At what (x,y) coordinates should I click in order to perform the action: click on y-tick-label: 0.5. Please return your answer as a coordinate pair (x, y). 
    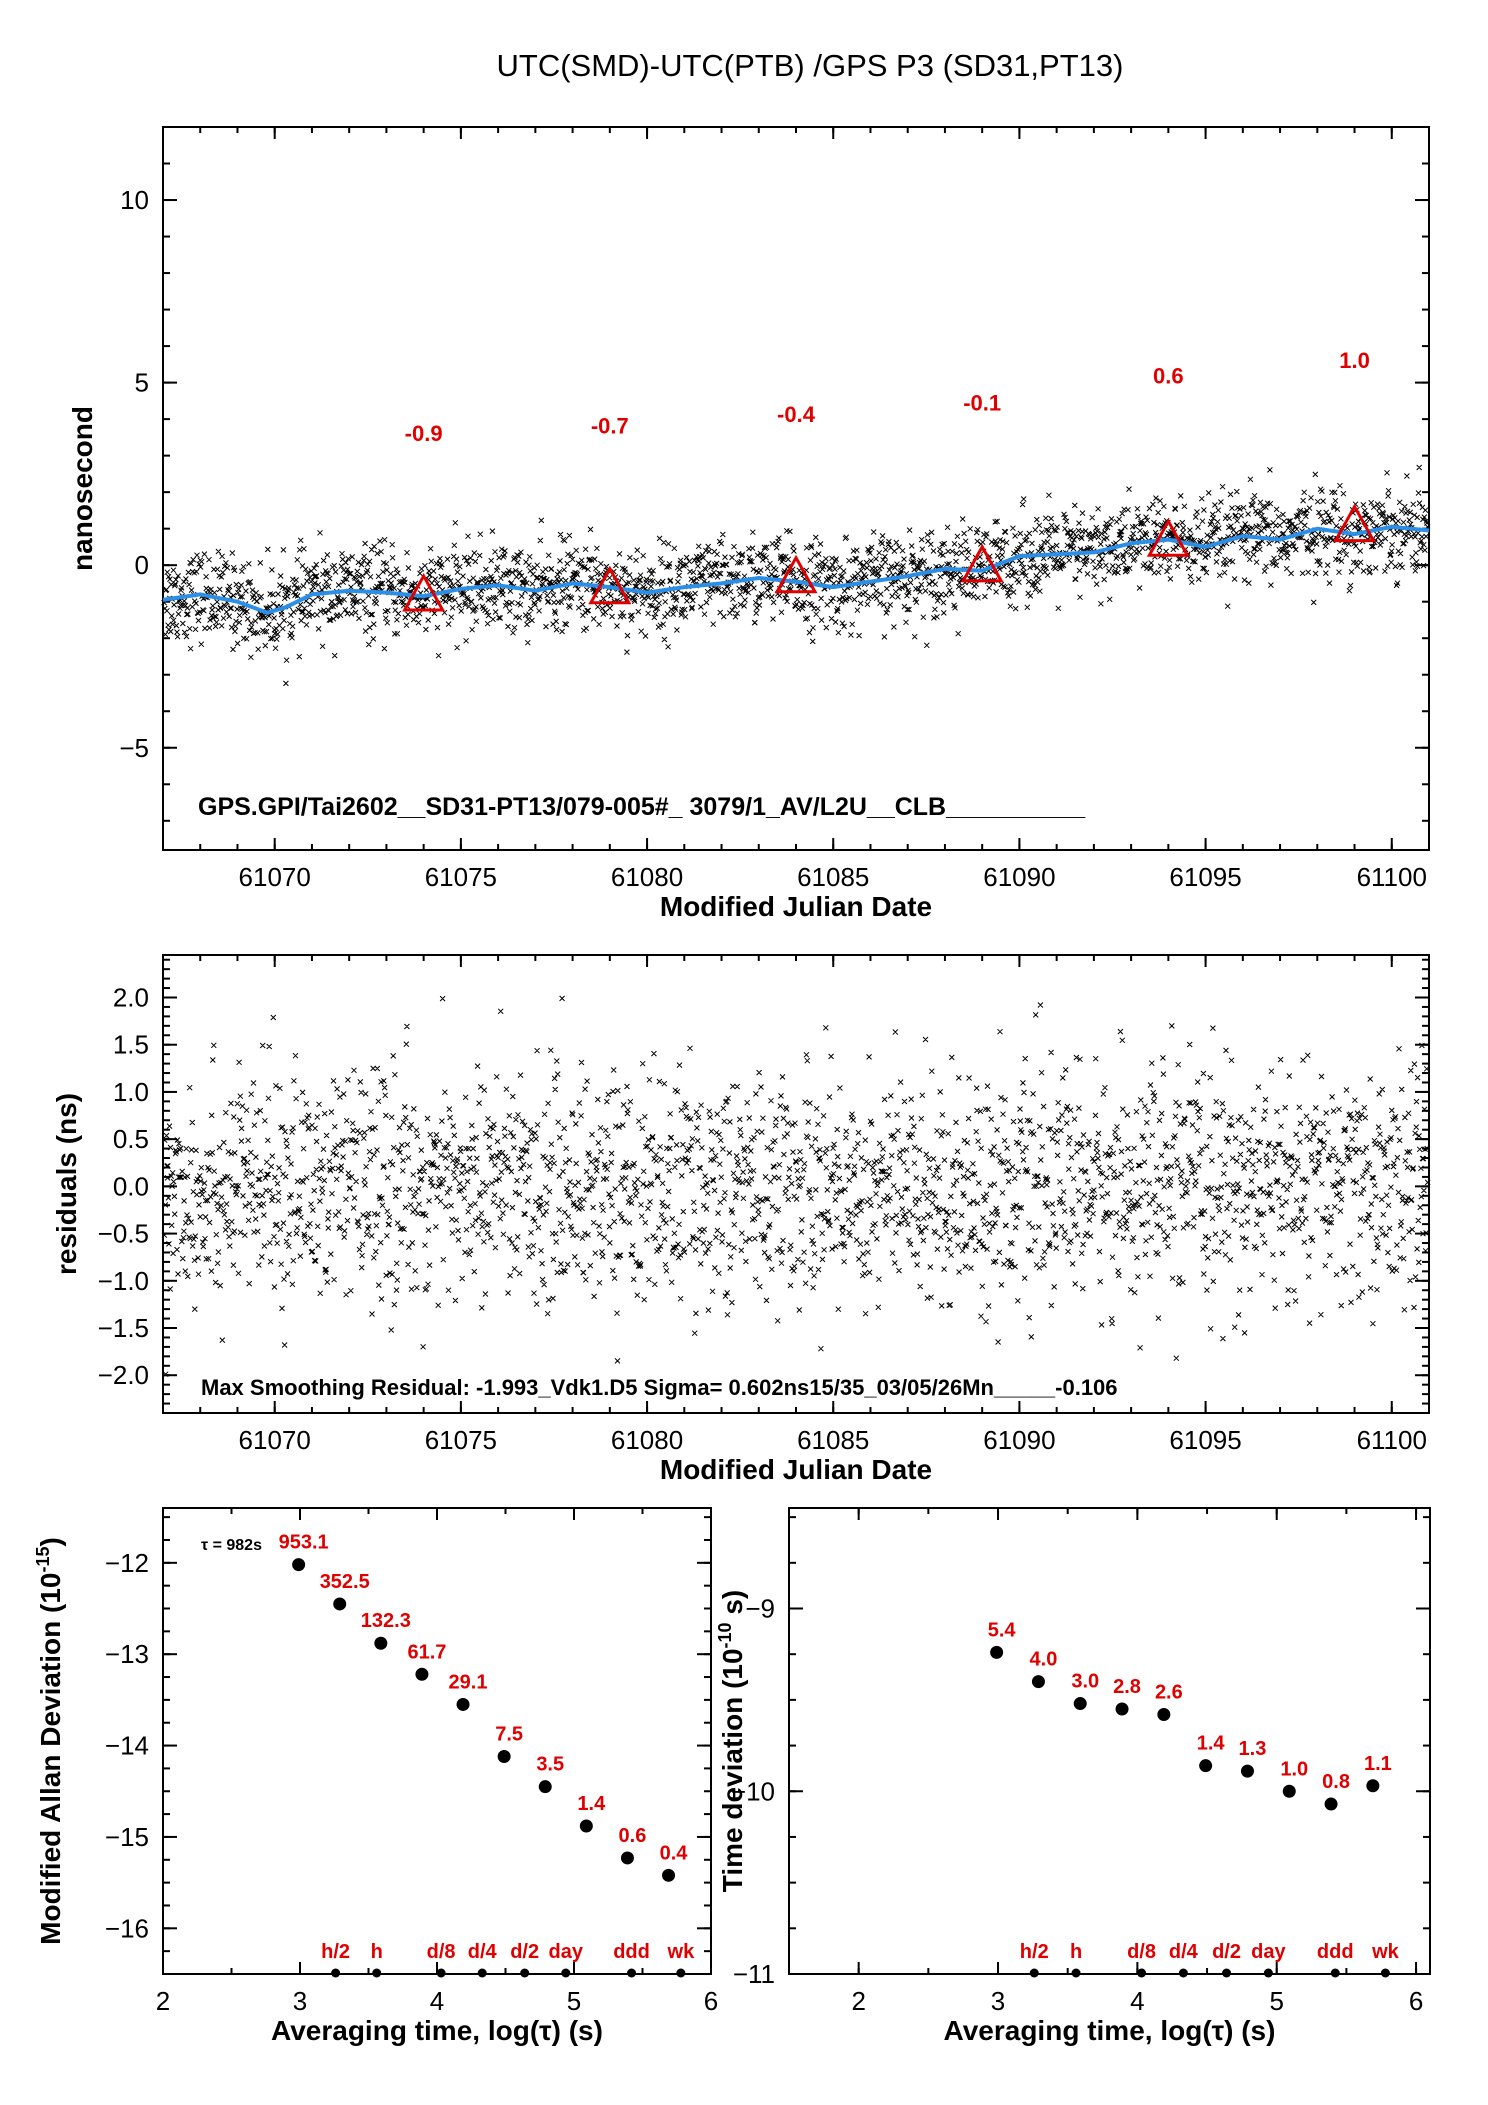
    Looking at the image, I should click on (131, 1139).